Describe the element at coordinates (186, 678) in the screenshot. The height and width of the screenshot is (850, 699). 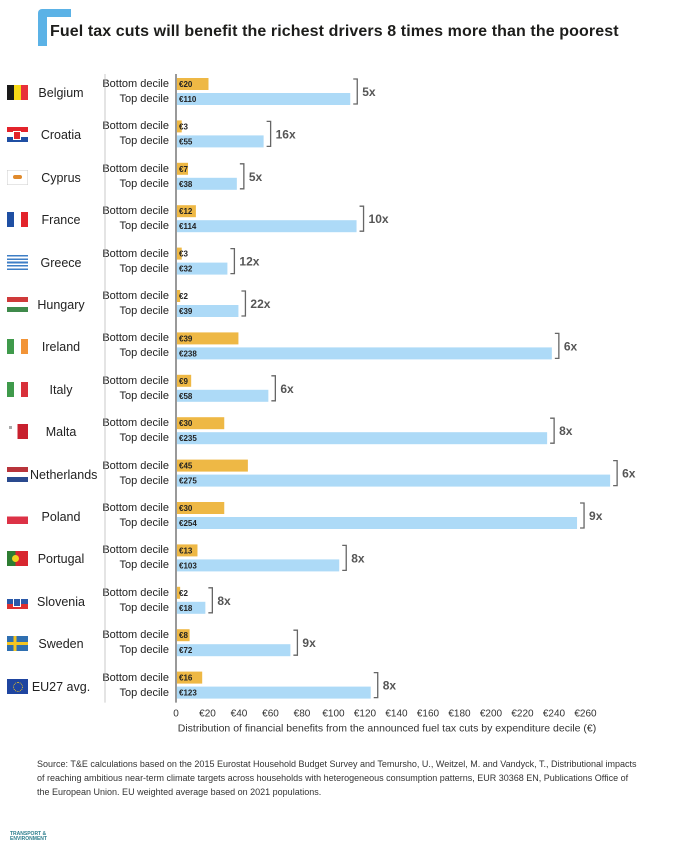
I see `bar-value-bottom: €16` at that location.